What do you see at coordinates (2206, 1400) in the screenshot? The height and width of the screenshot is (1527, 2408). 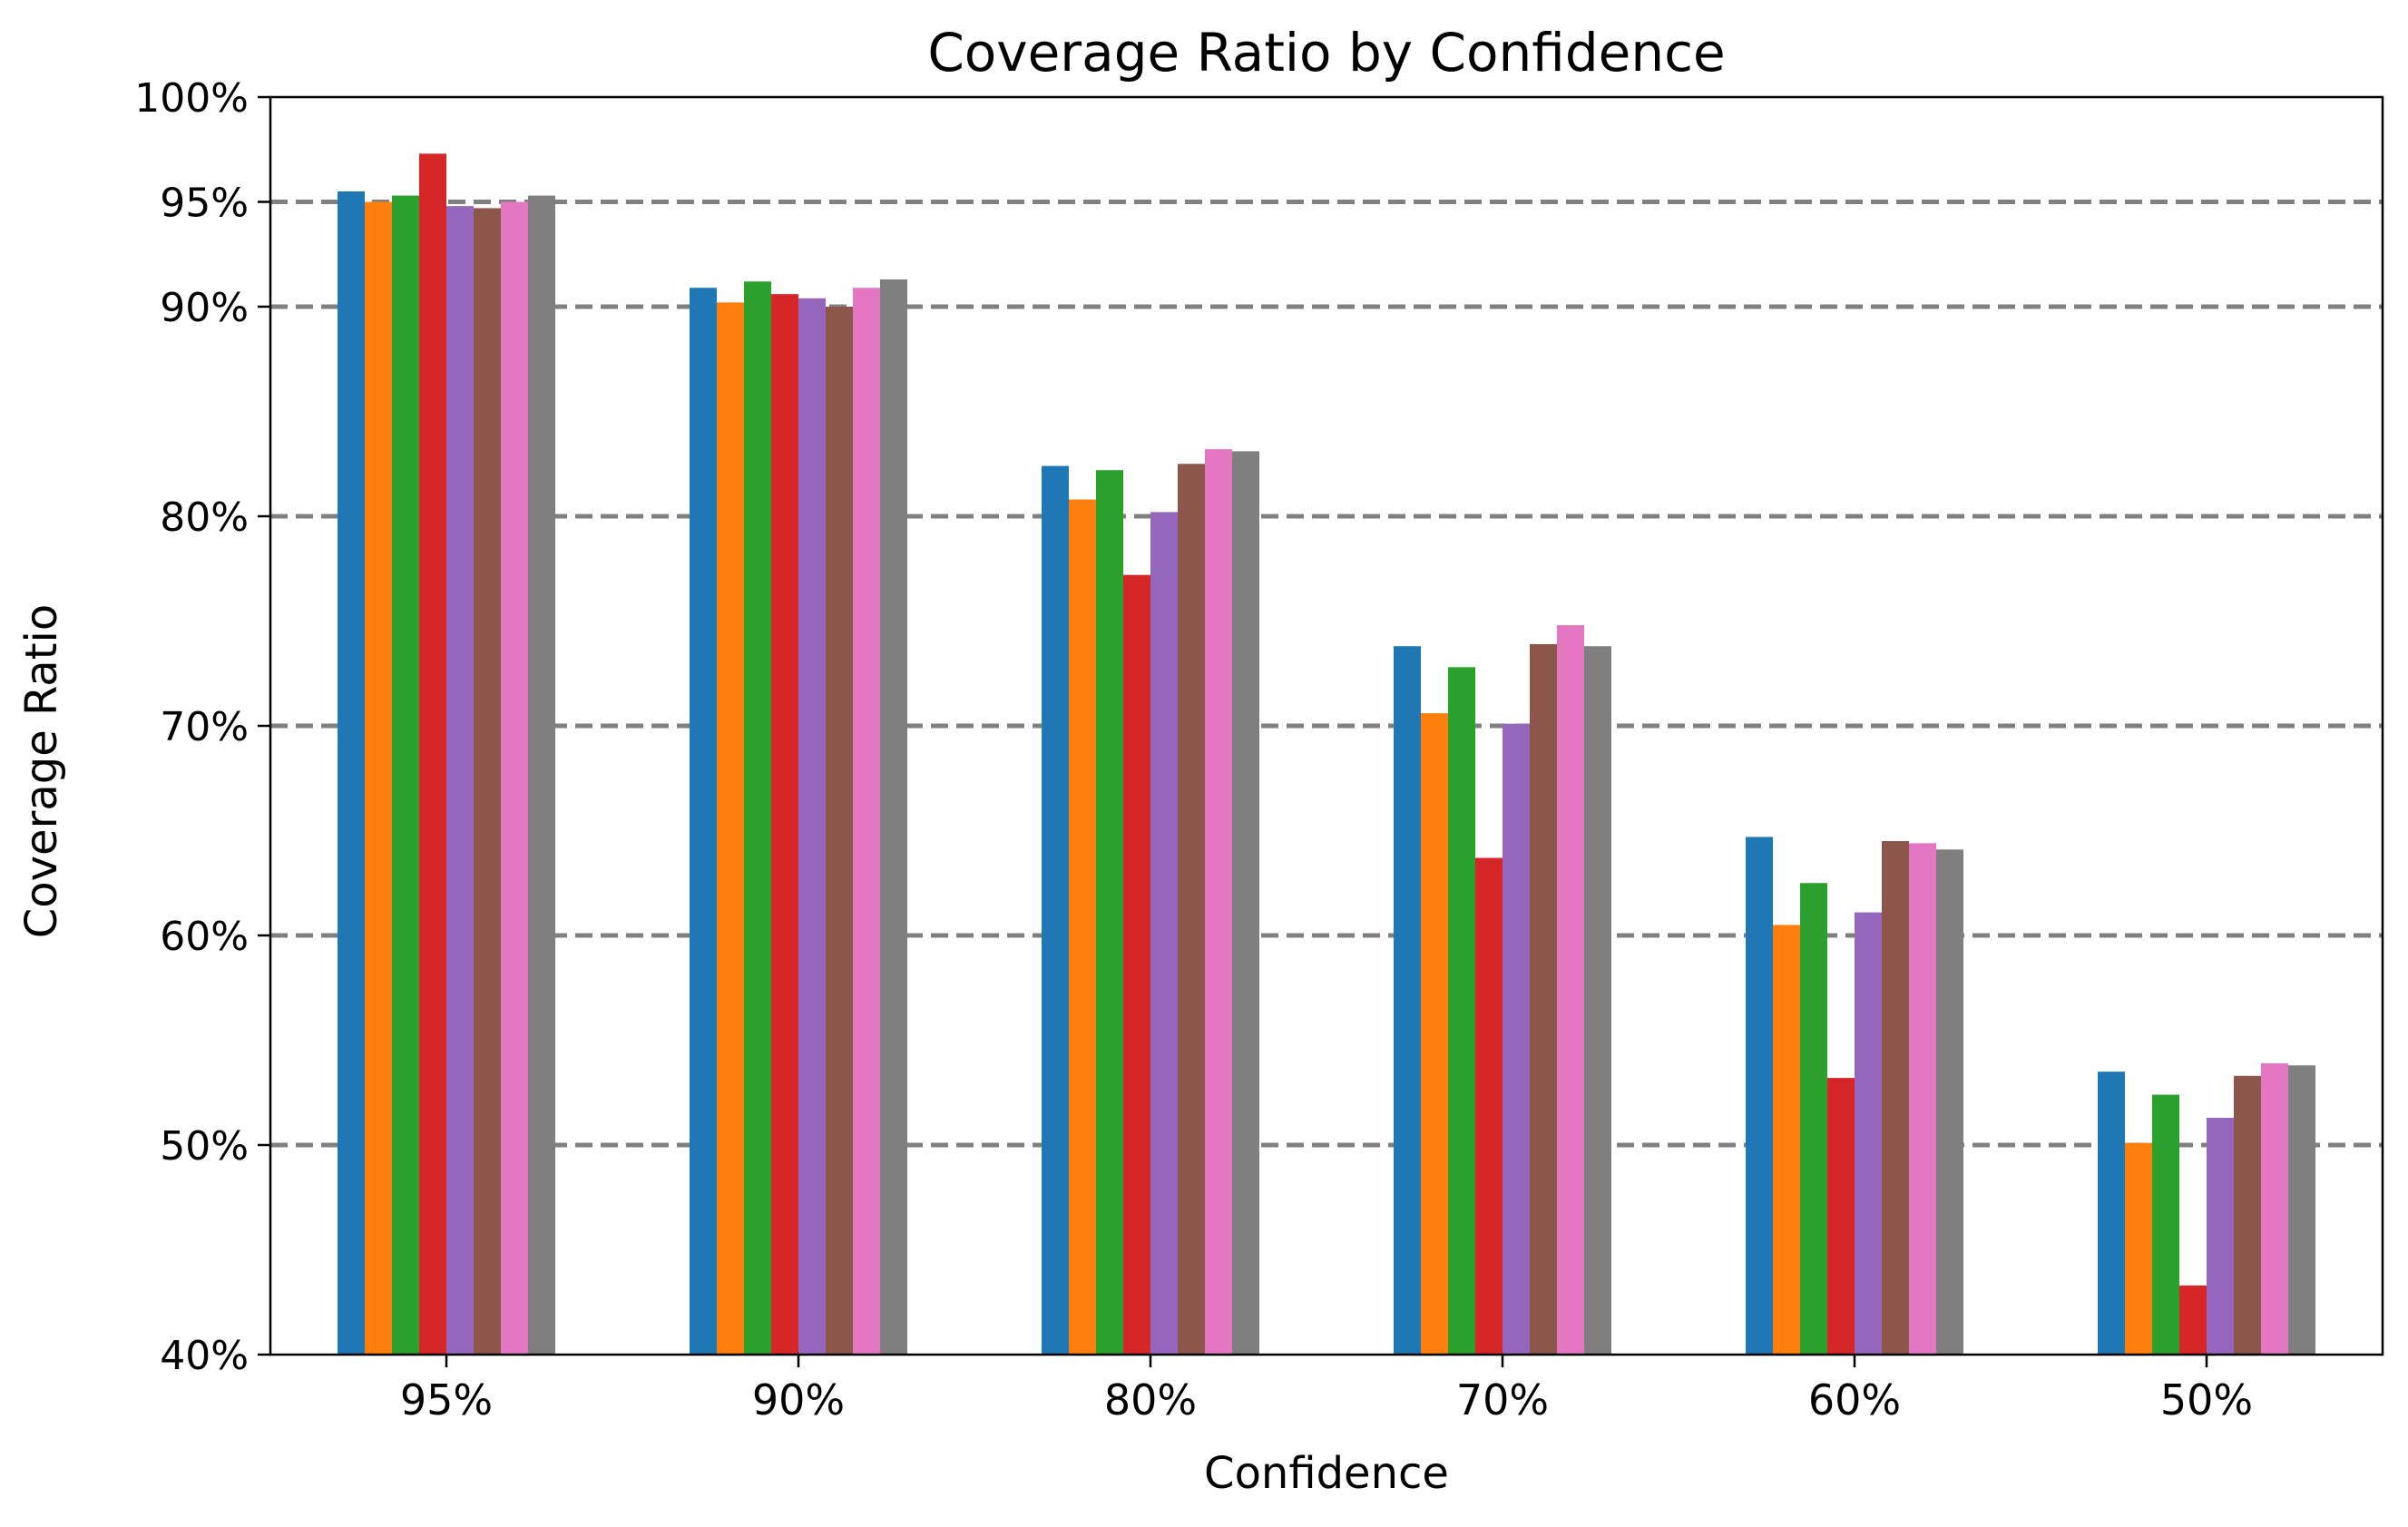 I see `x-tick-label: 50%` at bounding box center [2206, 1400].